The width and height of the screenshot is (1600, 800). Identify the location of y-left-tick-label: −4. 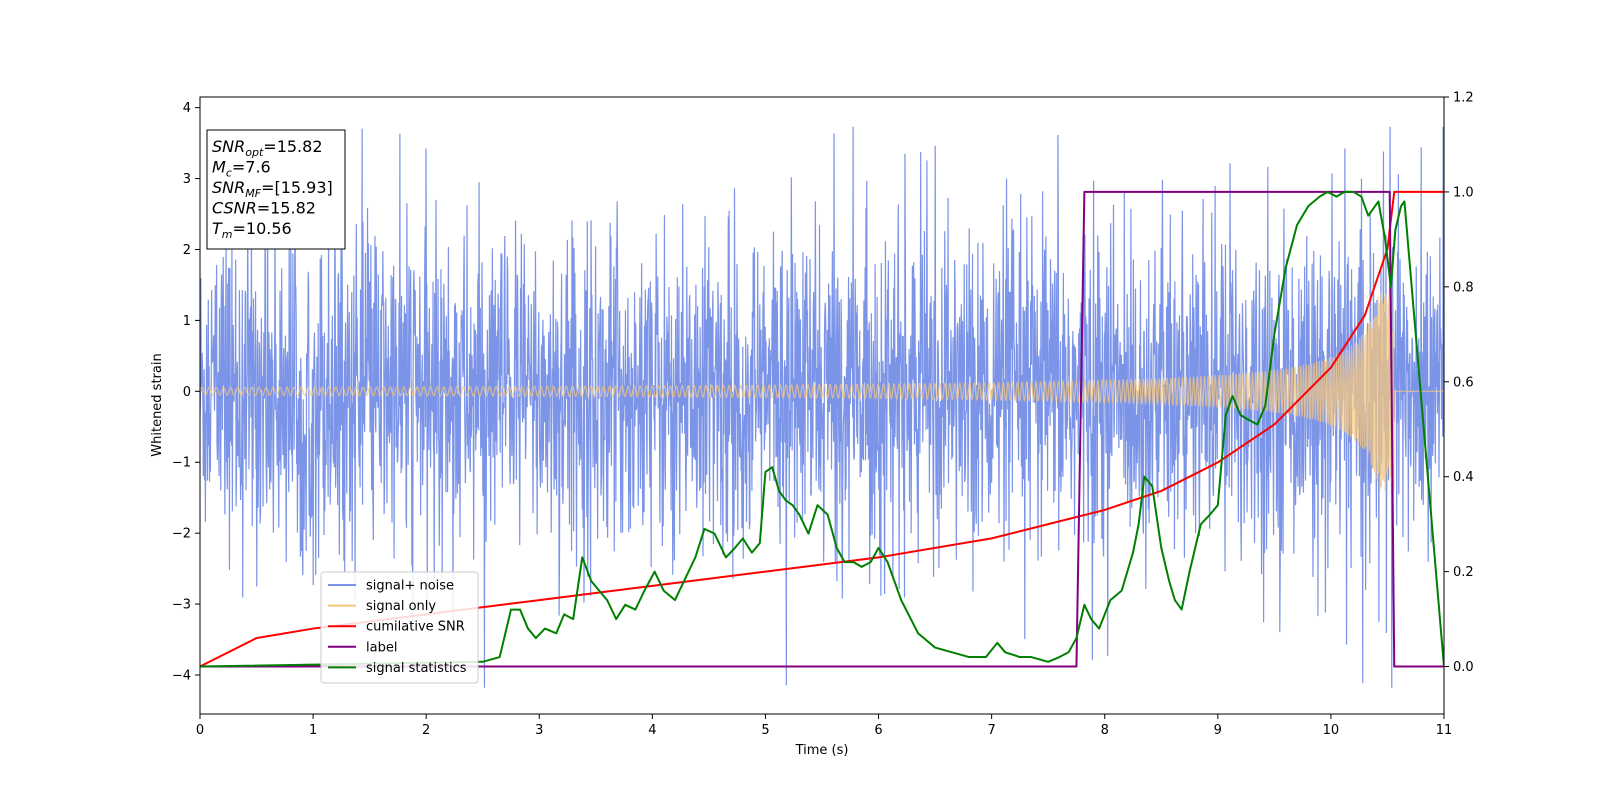
(181, 675).